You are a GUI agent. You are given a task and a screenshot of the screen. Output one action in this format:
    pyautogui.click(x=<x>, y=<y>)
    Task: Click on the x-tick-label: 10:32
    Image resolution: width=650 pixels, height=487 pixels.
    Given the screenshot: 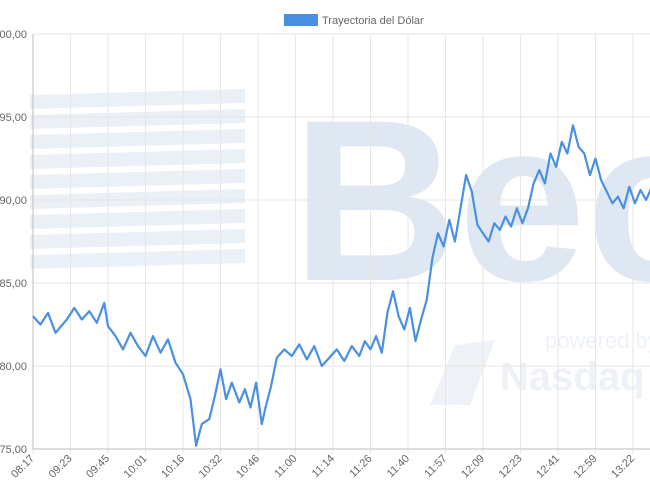 What is the action you would take?
    pyautogui.click(x=211, y=467)
    